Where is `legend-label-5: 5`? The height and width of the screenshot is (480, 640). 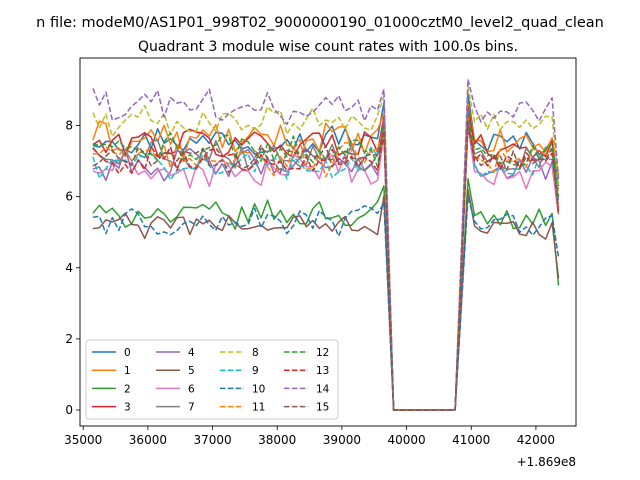 legend-label-5: 5 is located at coordinates (191, 371).